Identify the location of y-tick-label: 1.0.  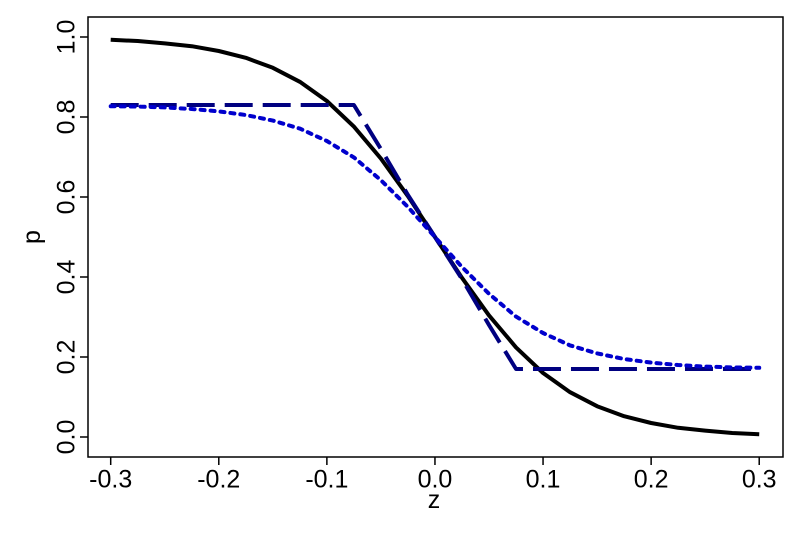
(67, 37).